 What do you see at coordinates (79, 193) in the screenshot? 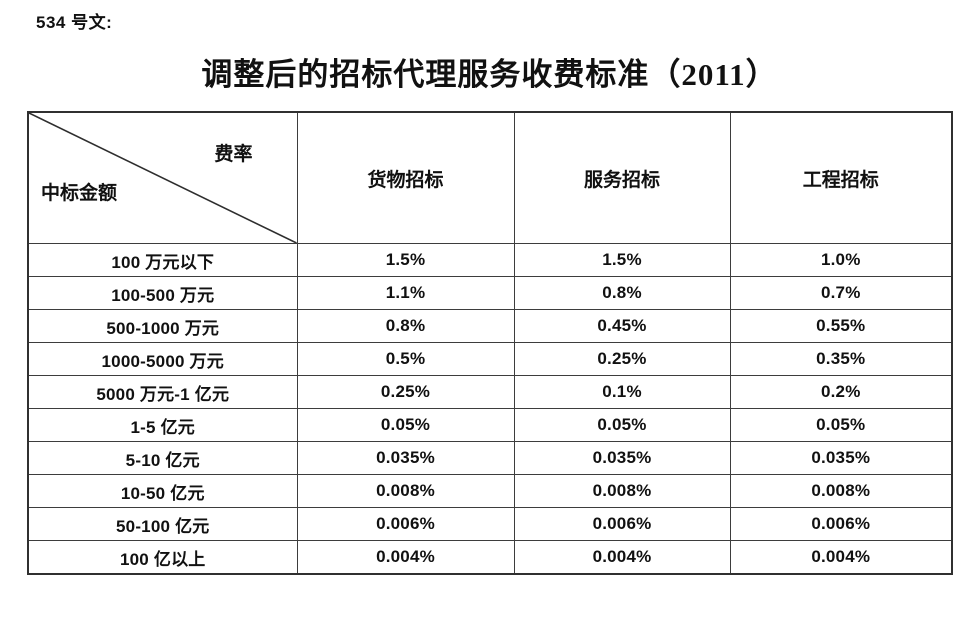
I see `corner-label-bid-amount: 中标金额` at bounding box center [79, 193].